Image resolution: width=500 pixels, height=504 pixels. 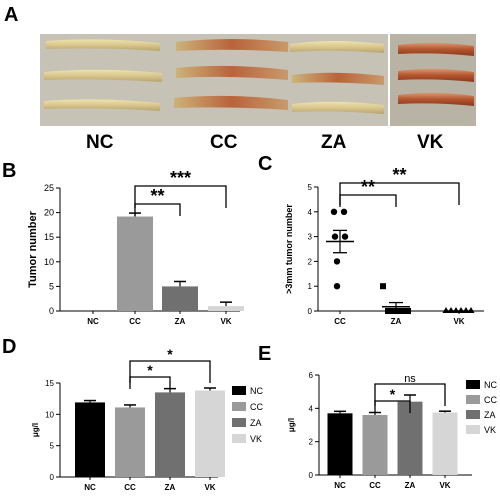 What do you see at coordinates (9, 171) in the screenshot?
I see `panel-letter-b: B` at bounding box center [9, 171].